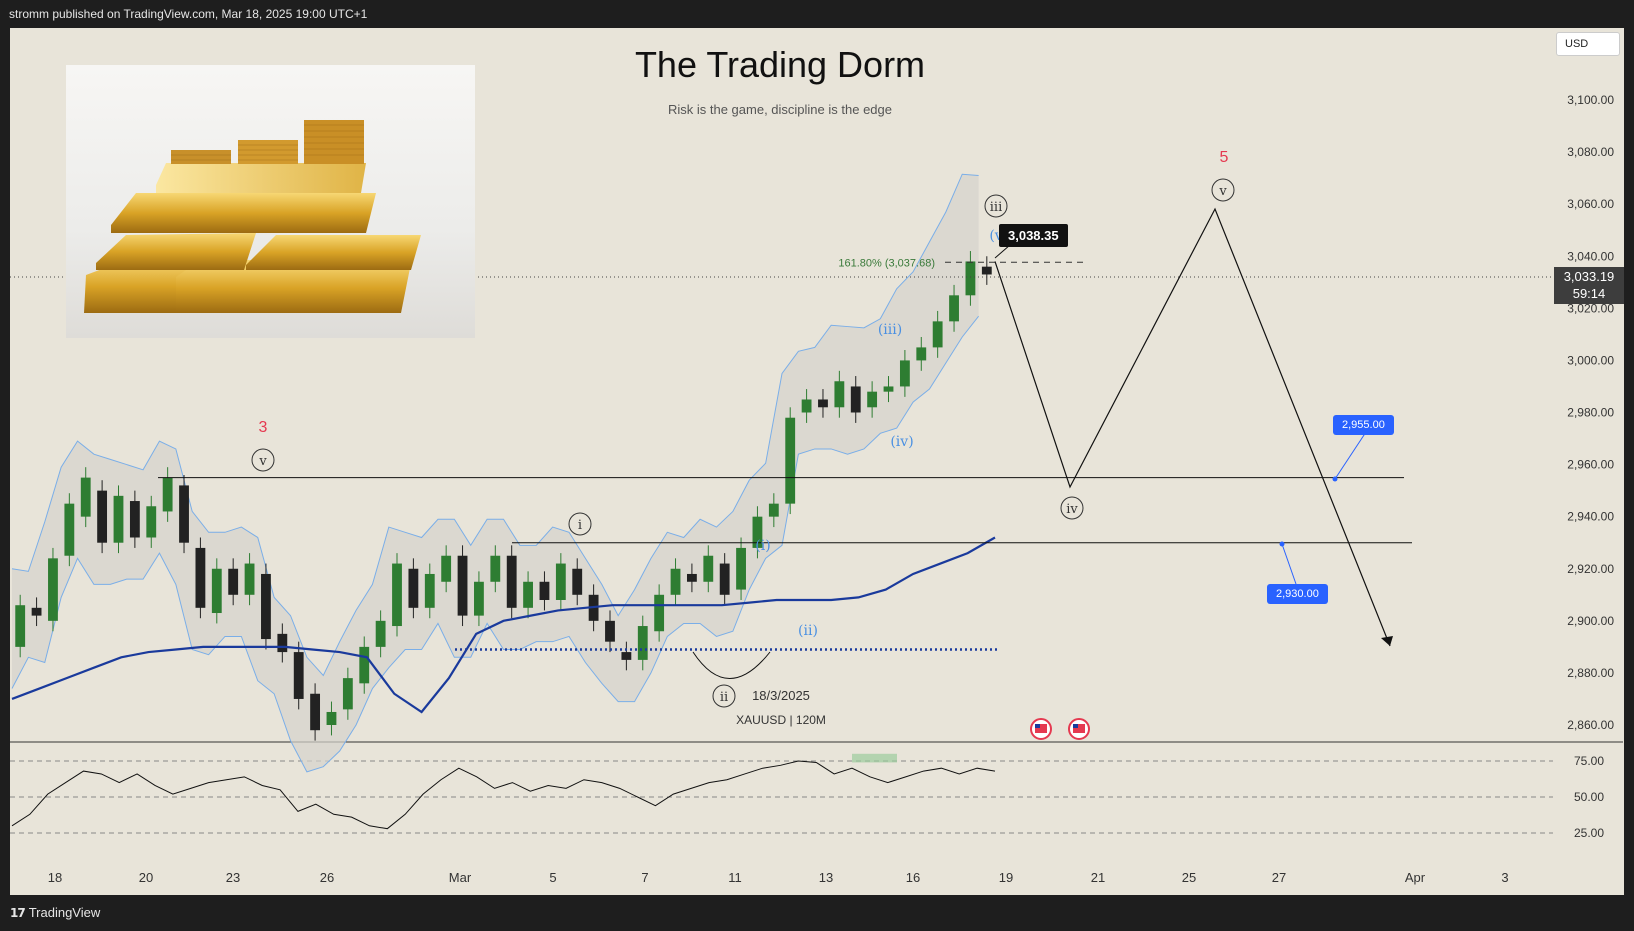  Describe the element at coordinates (1387, 641) in the screenshot. I see `forecast-arrowhead` at that location.